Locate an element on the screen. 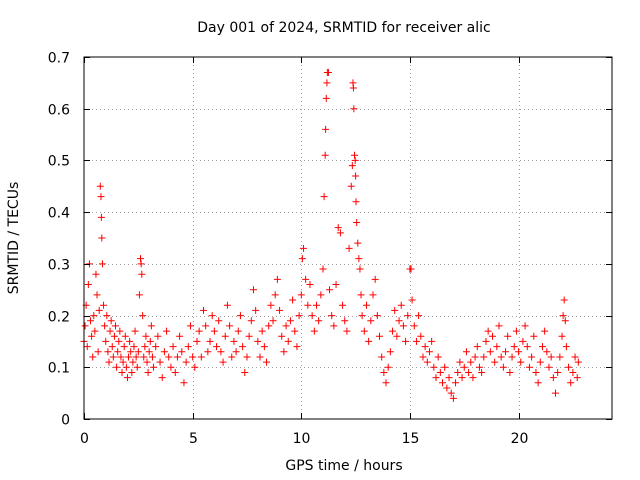 The image size is (640, 480). x-axis-label: GPS time / hours is located at coordinates (343, 466).